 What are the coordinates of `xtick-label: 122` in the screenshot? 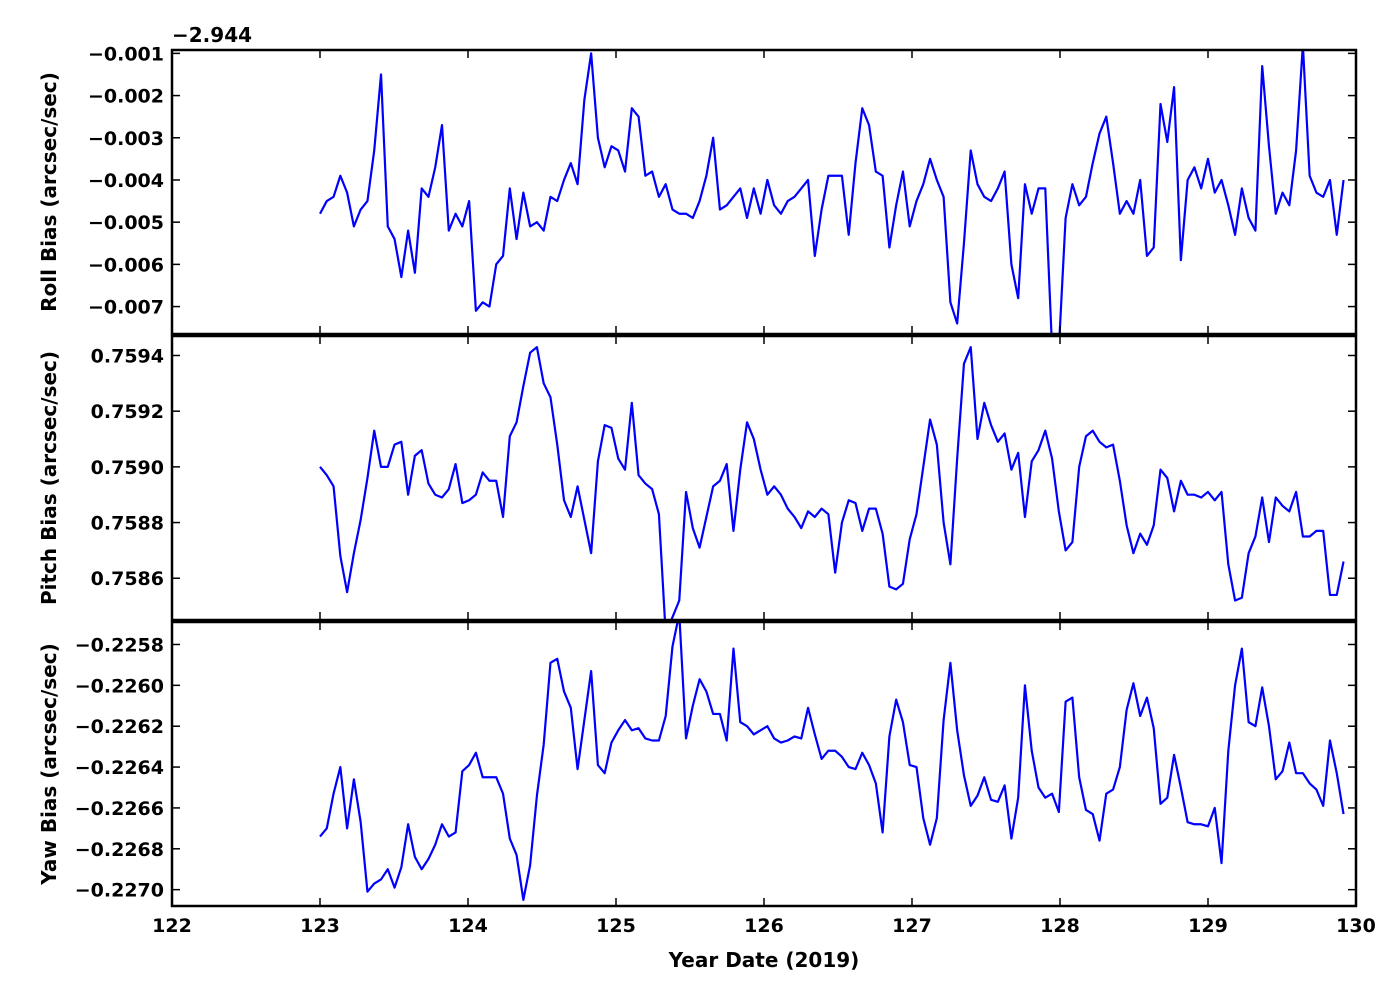 It's located at (172, 926).